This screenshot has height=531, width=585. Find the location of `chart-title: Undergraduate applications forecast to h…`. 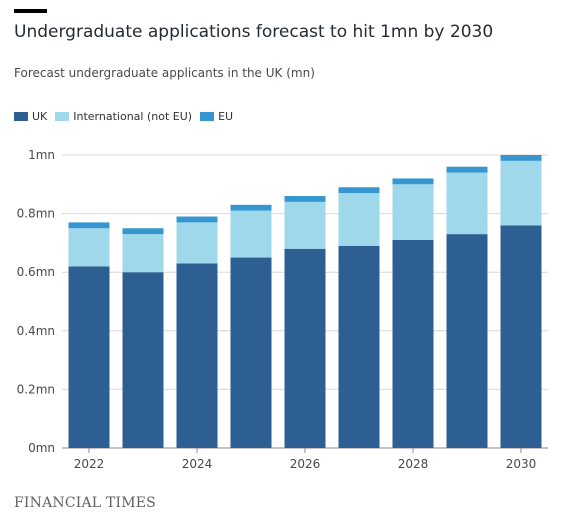

chart-title: Undergraduate applications forecast to h… is located at coordinates (254, 32).